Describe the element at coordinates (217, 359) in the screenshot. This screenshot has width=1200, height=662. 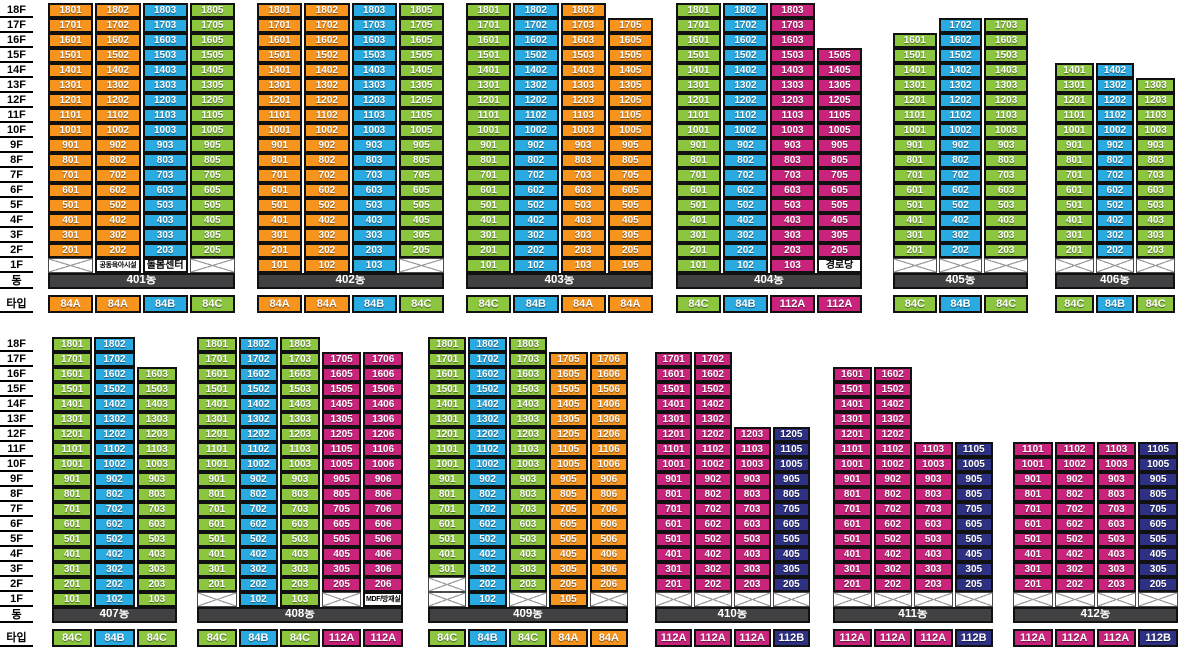
I see `unit-cell: 1701` at that location.